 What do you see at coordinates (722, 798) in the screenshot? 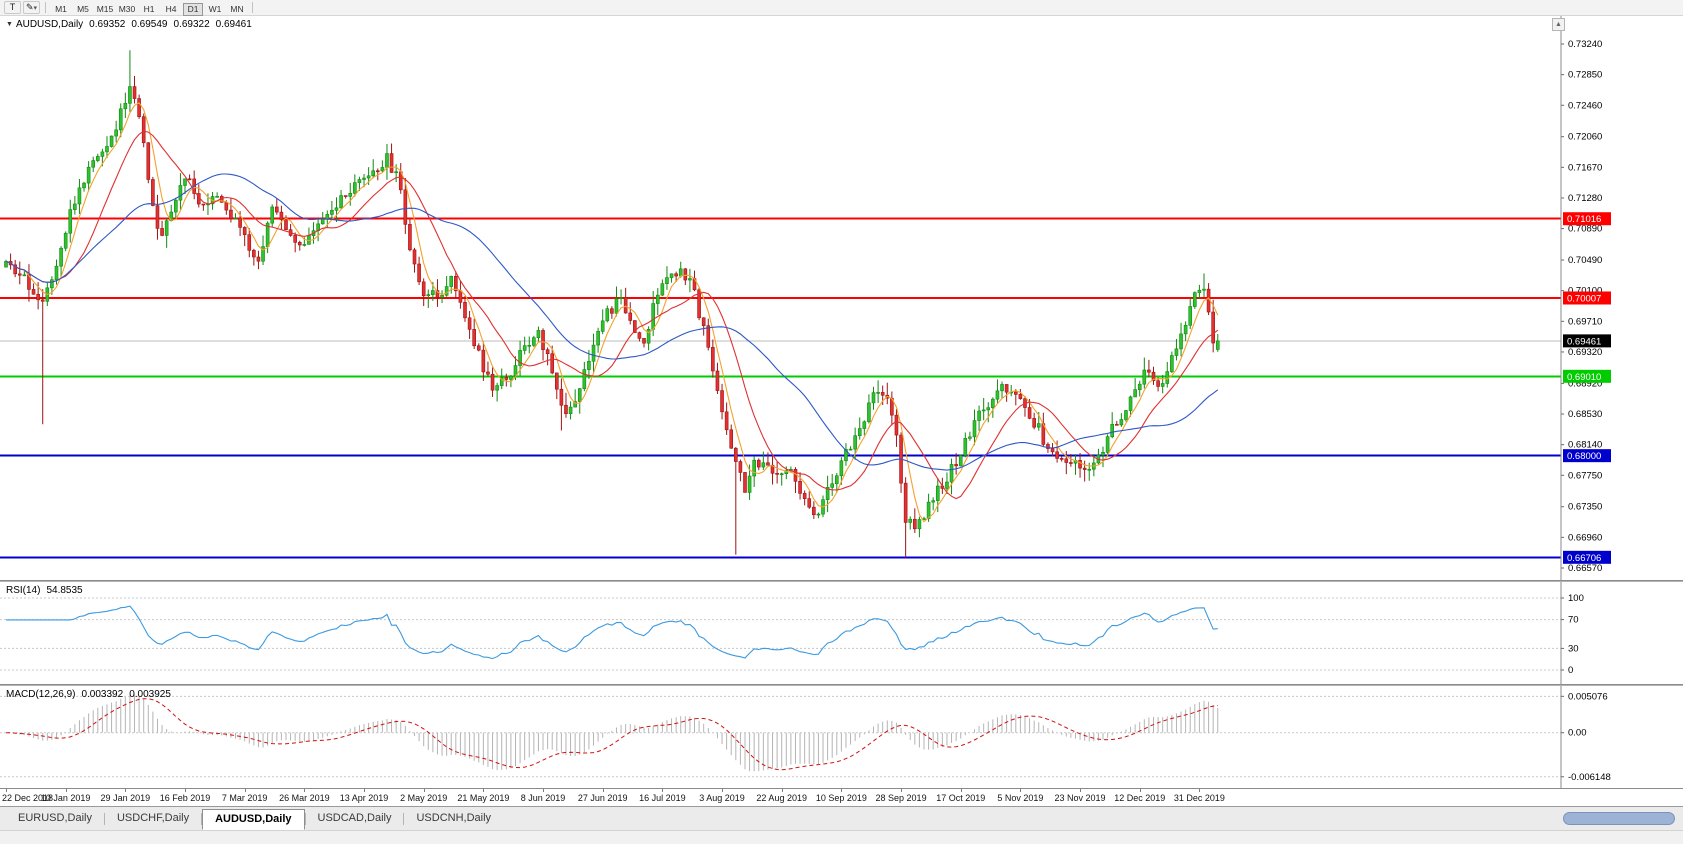
I see `date-label: 3 Aug 2019` at bounding box center [722, 798].